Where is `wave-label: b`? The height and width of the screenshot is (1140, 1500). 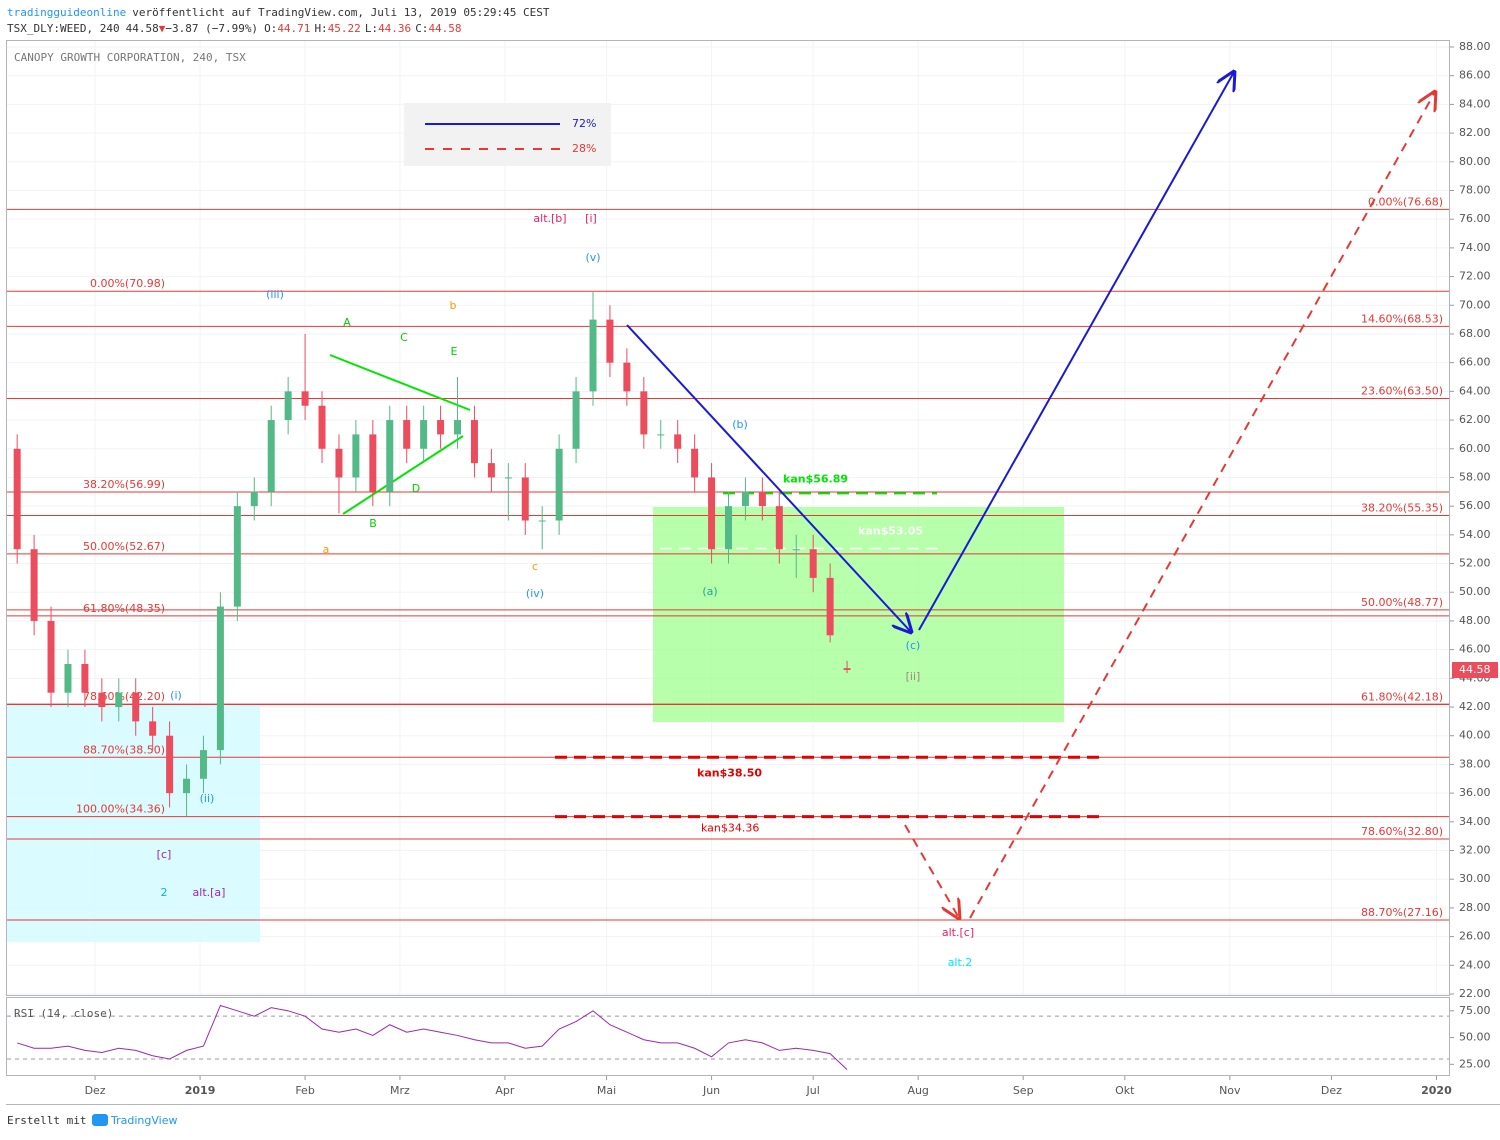
wave-label: b is located at coordinates (453, 305).